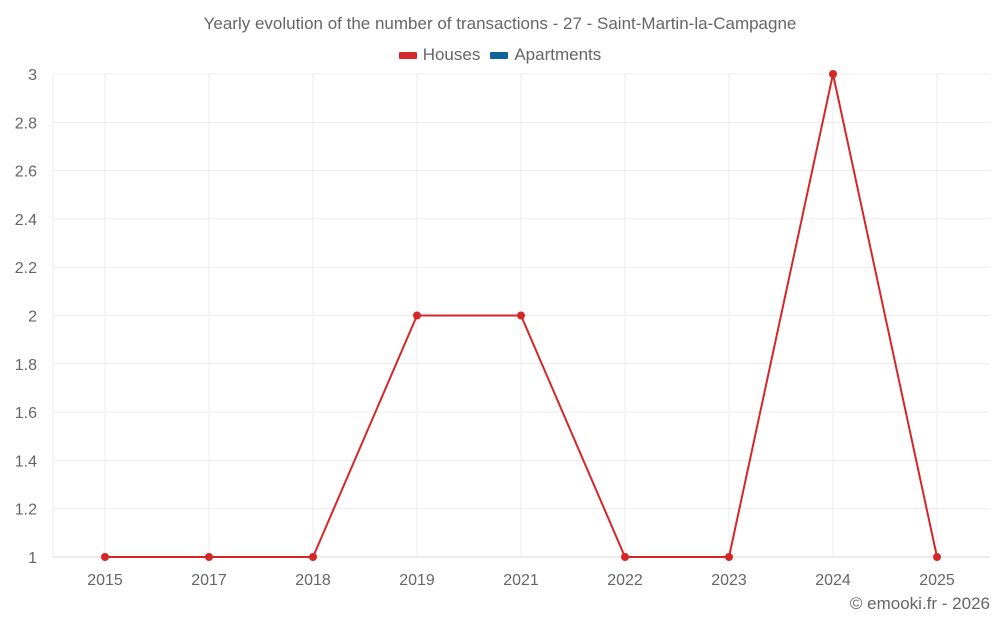  I want to click on legend-item-houses: Houses, so click(439, 55).